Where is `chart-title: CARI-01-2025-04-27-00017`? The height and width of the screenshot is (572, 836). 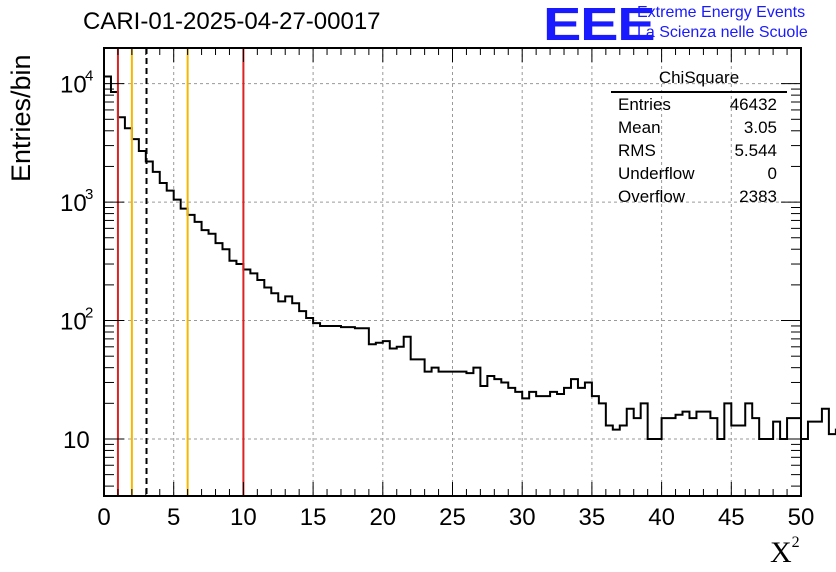 chart-title: CARI-01-2025-04-27-00017 is located at coordinates (232, 21).